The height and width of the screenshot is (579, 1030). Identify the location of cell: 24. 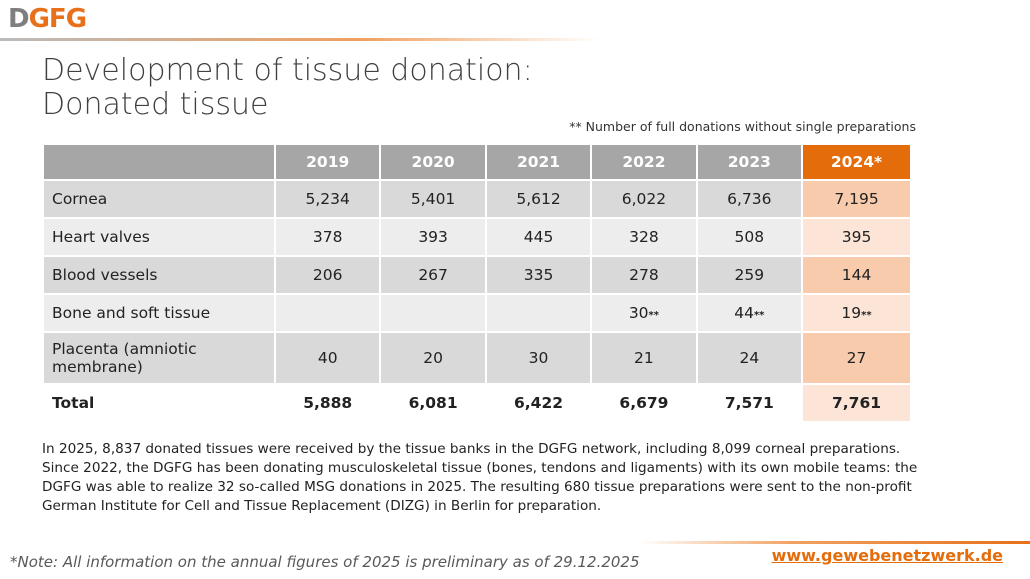
(749, 358).